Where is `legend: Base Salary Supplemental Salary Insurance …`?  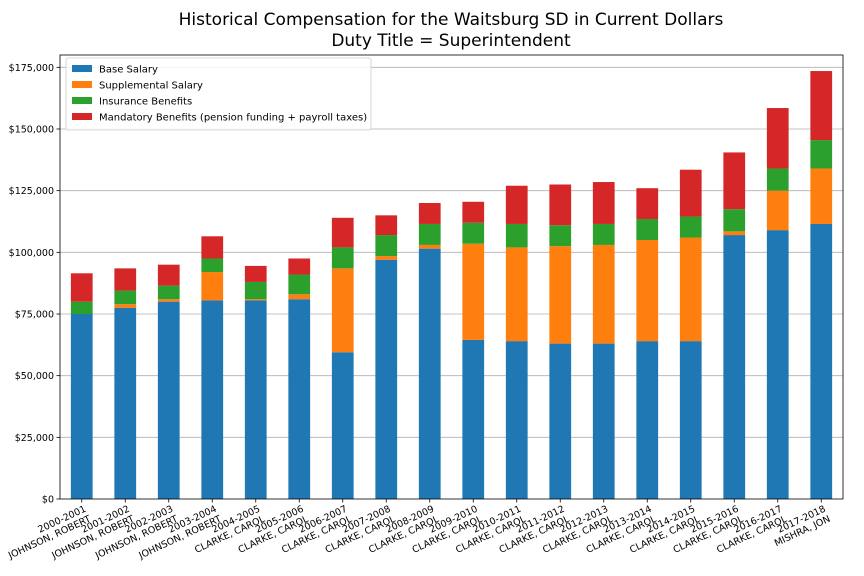 legend: Base Salary Supplemental Salary Insurance … is located at coordinates (218, 94).